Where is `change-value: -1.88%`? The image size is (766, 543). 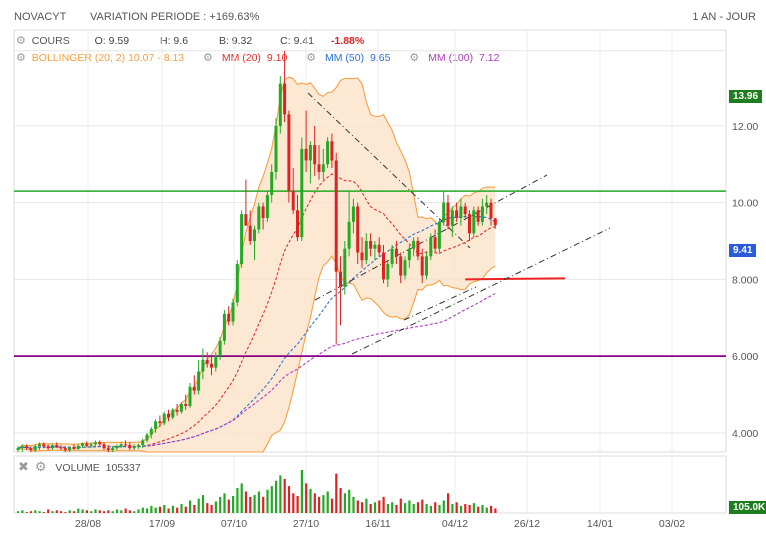
change-value: -1.88% is located at coordinates (347, 41).